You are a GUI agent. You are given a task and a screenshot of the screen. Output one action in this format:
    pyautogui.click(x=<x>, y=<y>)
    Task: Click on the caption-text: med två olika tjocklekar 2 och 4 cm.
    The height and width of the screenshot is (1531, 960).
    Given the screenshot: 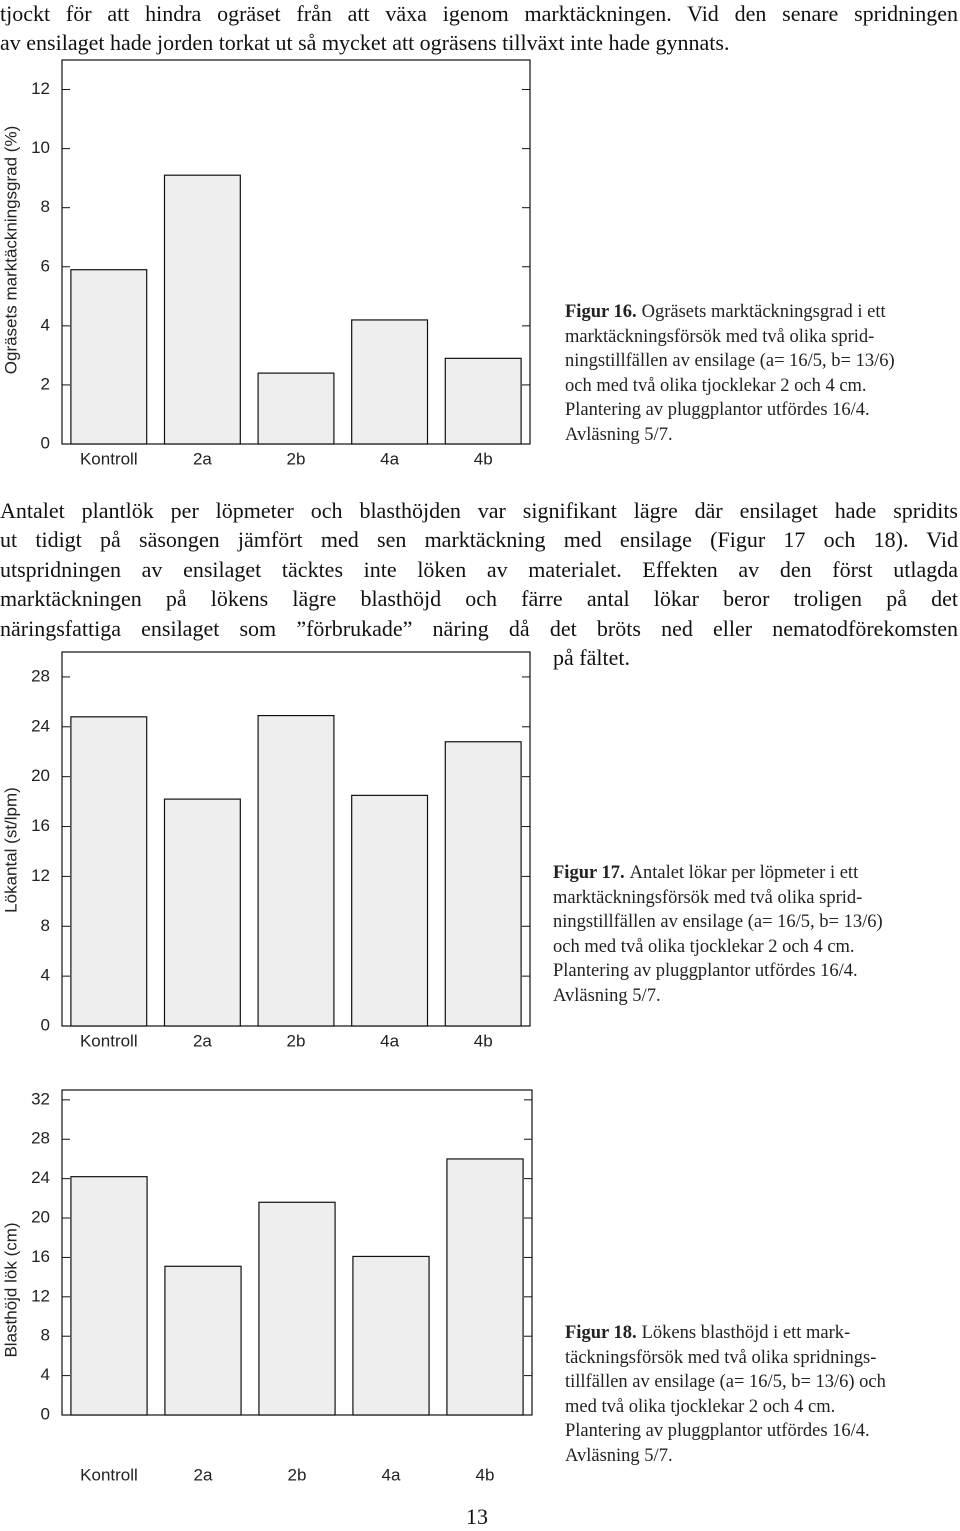 What is the action you would take?
    pyautogui.click(x=700, y=1406)
    